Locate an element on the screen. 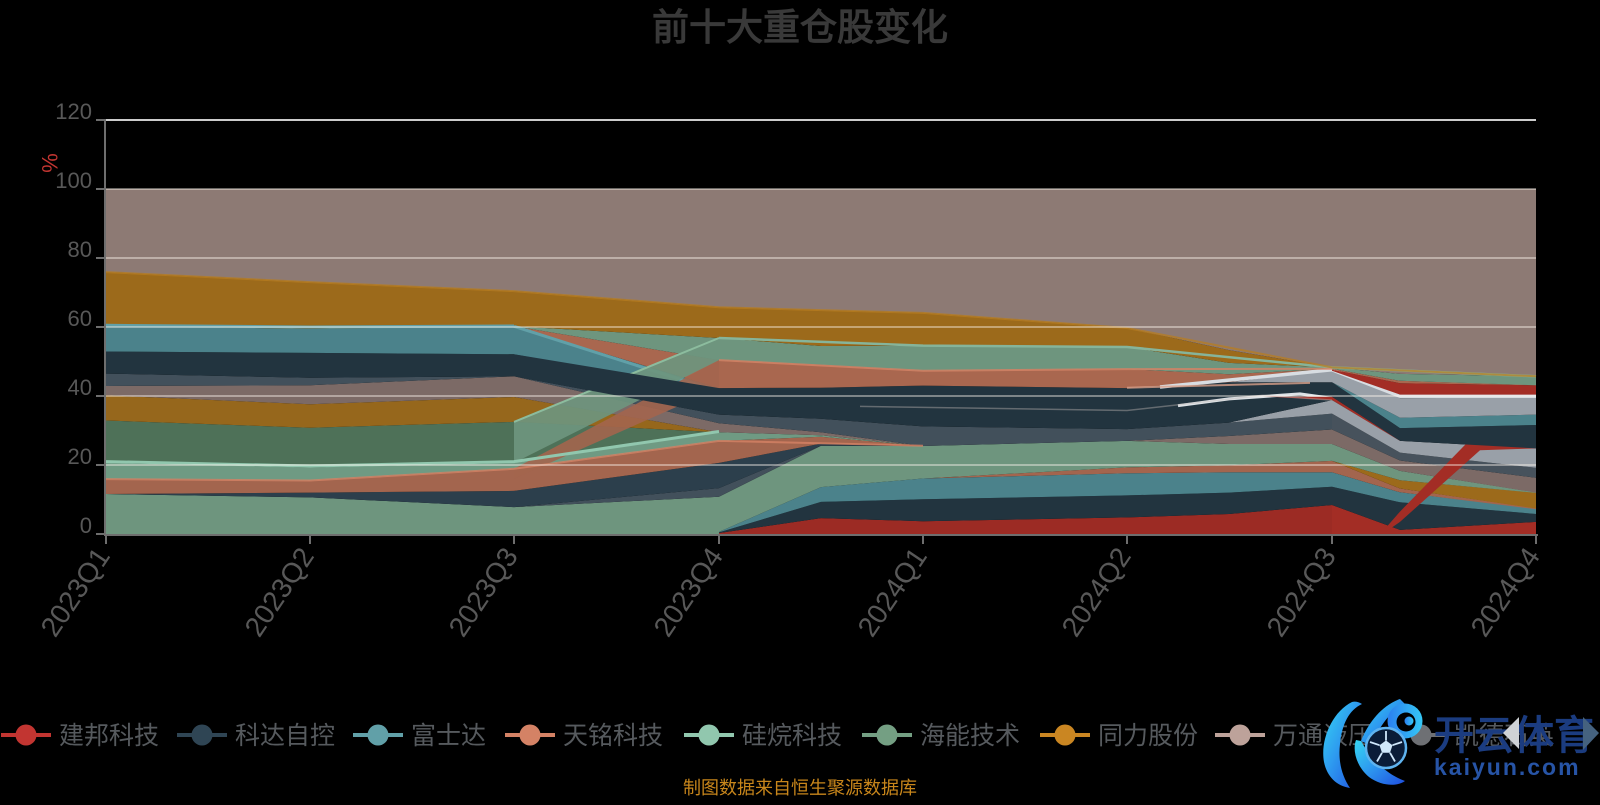 This screenshot has height=805, width=1600. svg-text: 80 is located at coordinates (80, 249).